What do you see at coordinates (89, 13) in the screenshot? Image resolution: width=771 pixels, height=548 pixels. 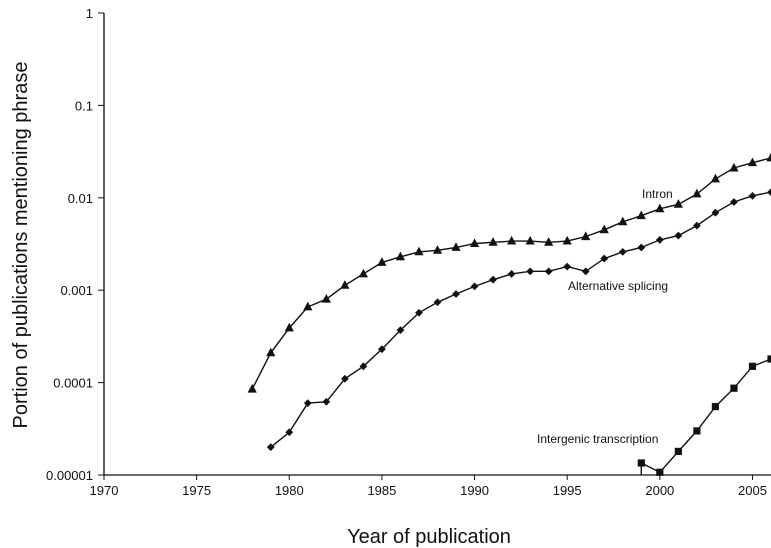 I see `y-tick-label: 1` at bounding box center [89, 13].